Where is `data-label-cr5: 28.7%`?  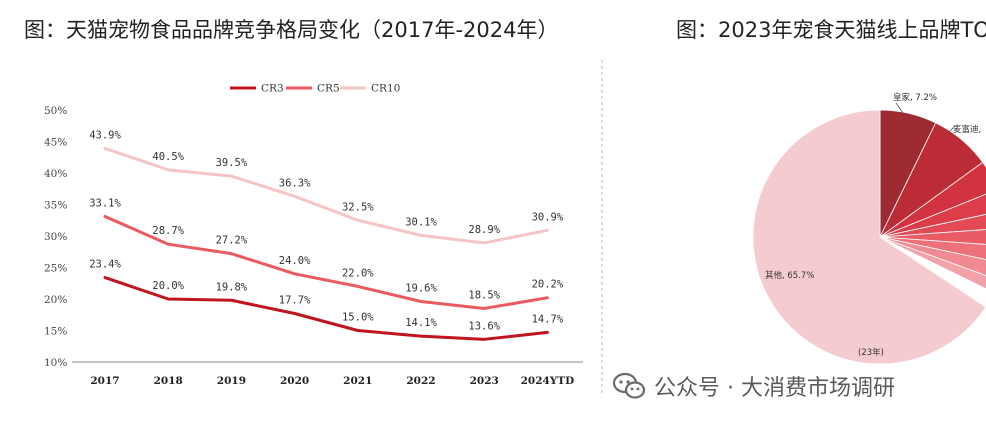 data-label-cr5: 28.7% is located at coordinates (168, 231).